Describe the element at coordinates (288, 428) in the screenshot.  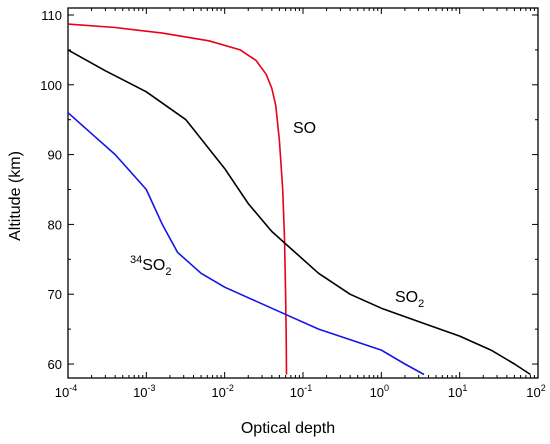
I see `x-axis-title: Optical depth` at that location.